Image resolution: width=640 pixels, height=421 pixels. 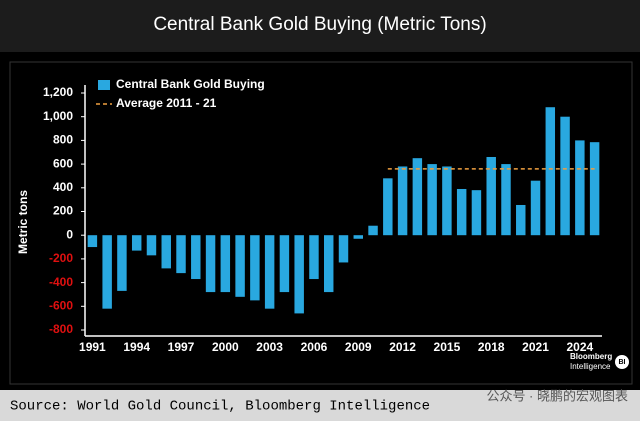 What do you see at coordinates (58, 92) in the screenshot?
I see `y-tick-label: 1,200` at bounding box center [58, 92].